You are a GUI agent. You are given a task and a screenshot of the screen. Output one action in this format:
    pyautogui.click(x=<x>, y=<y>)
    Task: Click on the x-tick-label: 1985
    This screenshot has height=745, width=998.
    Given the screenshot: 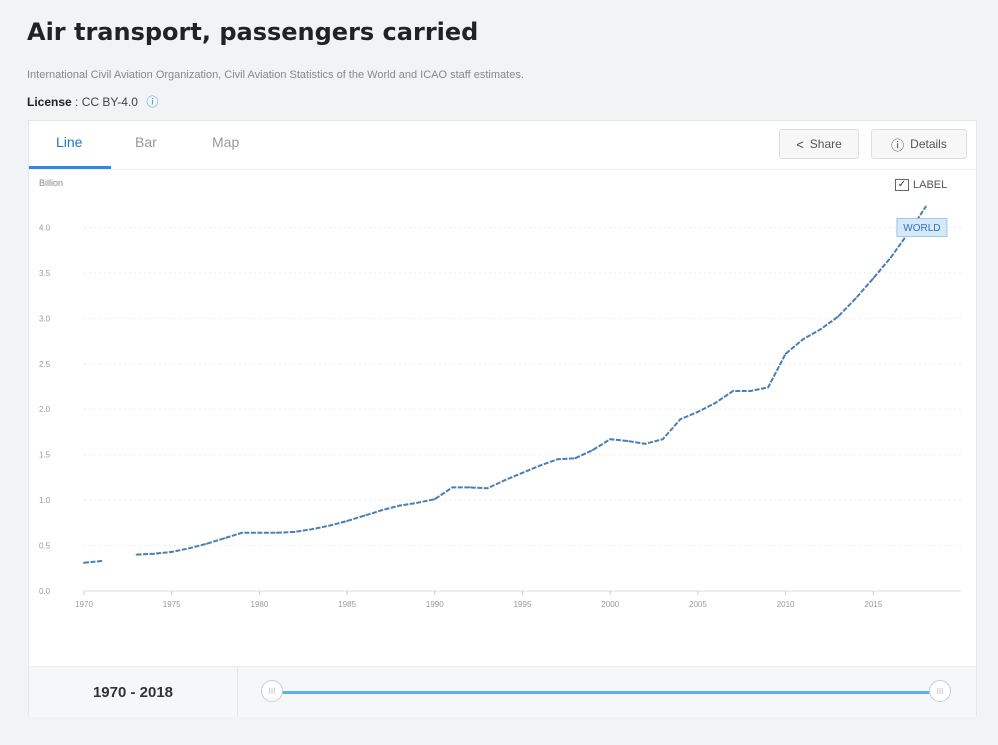 What is the action you would take?
    pyautogui.click(x=347, y=604)
    